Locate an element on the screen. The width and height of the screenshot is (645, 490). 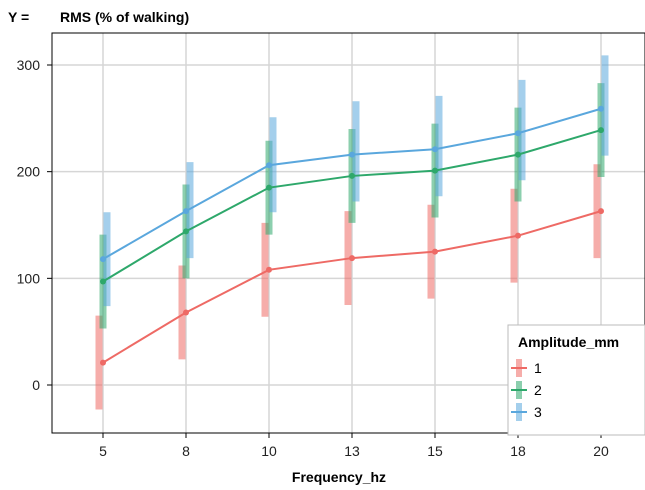
y-tick-labels: 0 100 200 300 is located at coordinates (34, 225).